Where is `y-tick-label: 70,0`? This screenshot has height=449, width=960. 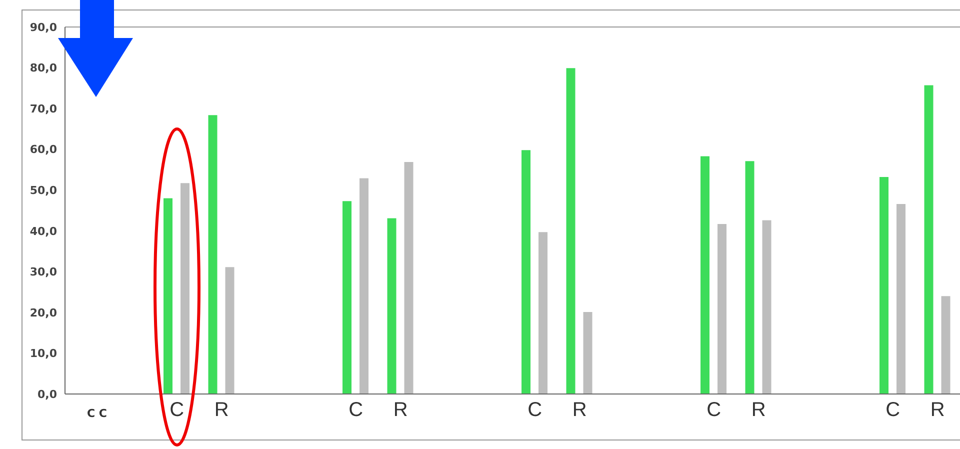
y-tick-label: 70,0 is located at coordinates (44, 109).